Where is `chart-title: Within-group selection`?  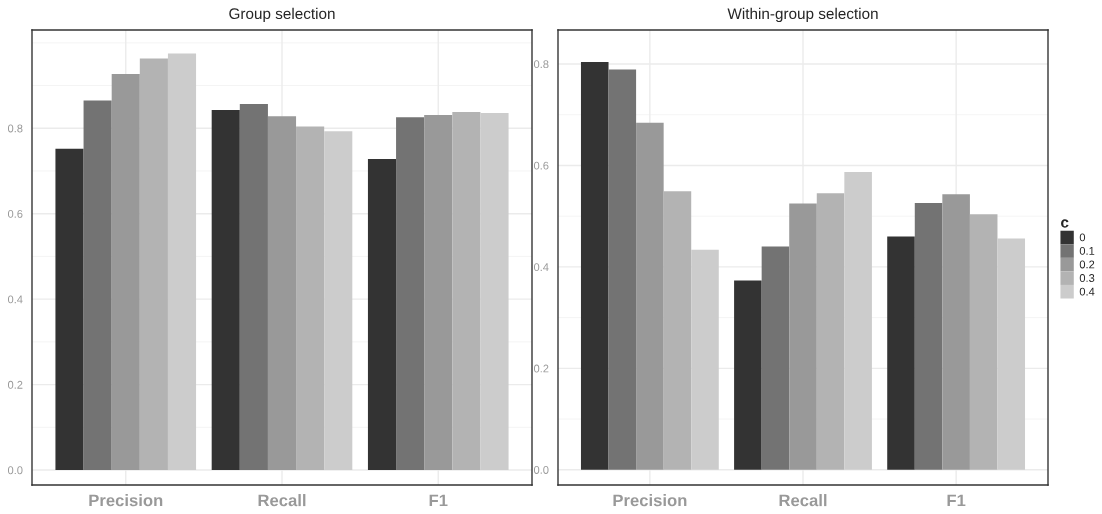
chart-title: Within-group selection is located at coordinates (802, 15).